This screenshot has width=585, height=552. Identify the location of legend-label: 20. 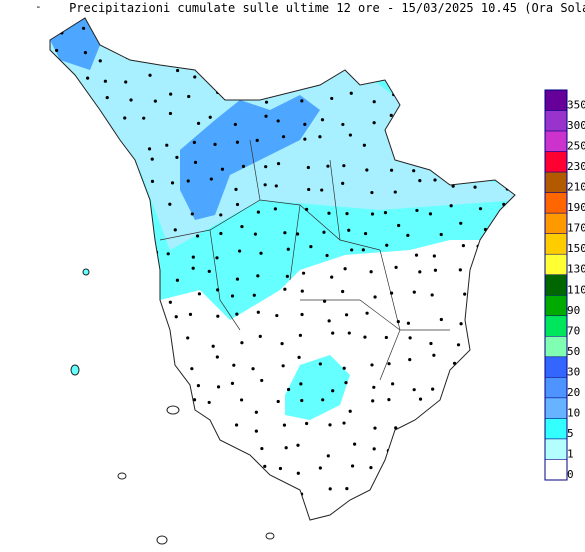
(573, 392).